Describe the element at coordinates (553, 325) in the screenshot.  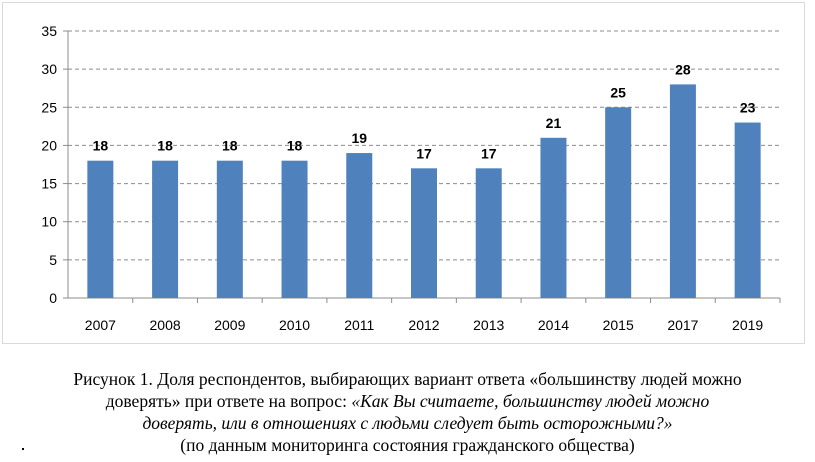
I see `x-tick-label-2014: 2014` at that location.